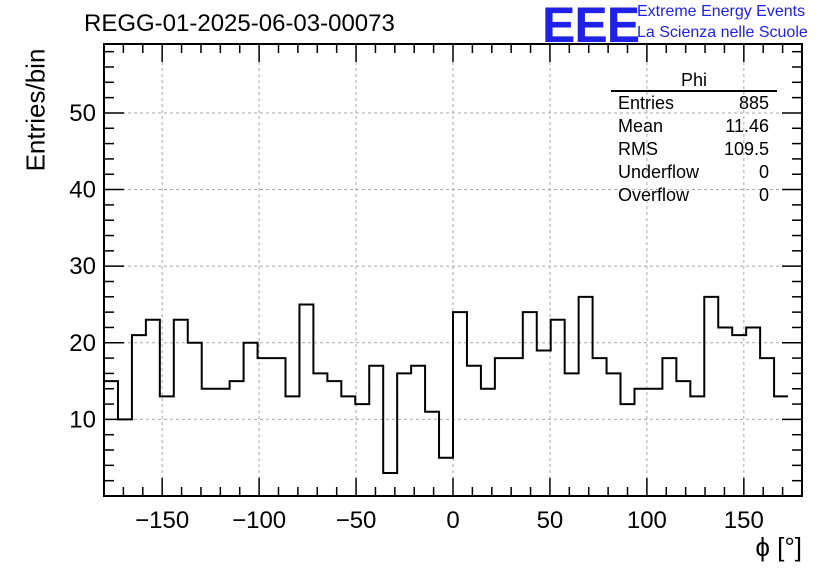  Describe the element at coordinates (239, 23) in the screenshot. I see `chart-title: REGG-01-2025-06-03-00073` at that location.